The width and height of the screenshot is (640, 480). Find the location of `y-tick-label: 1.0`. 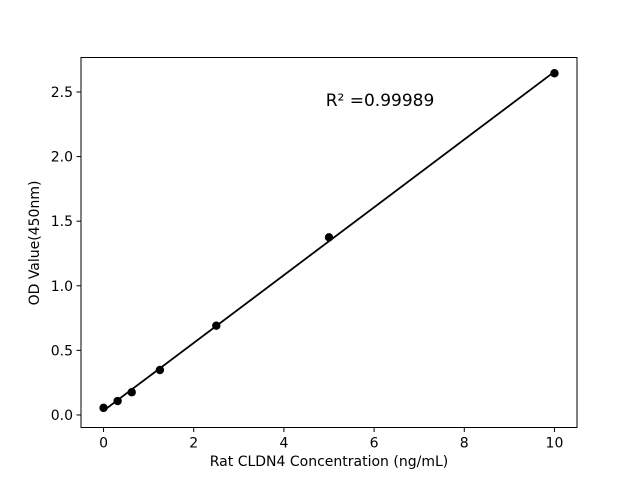

y-tick-label: 1.0 is located at coordinates (62, 287).